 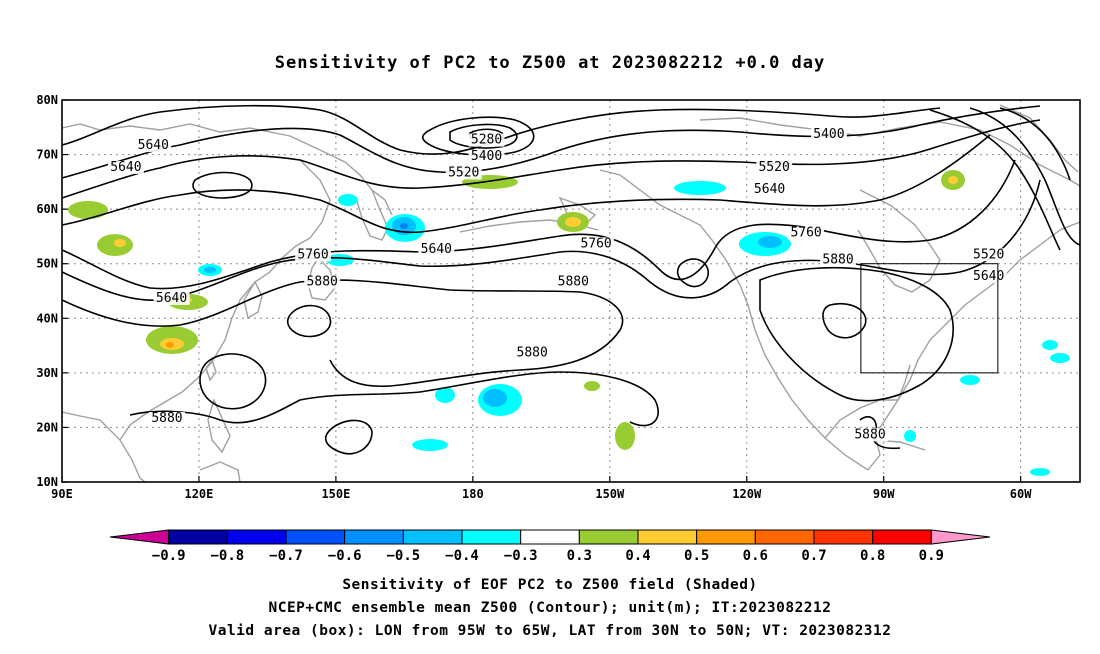 I want to click on contour-label: 5520, so click(x=988, y=254).